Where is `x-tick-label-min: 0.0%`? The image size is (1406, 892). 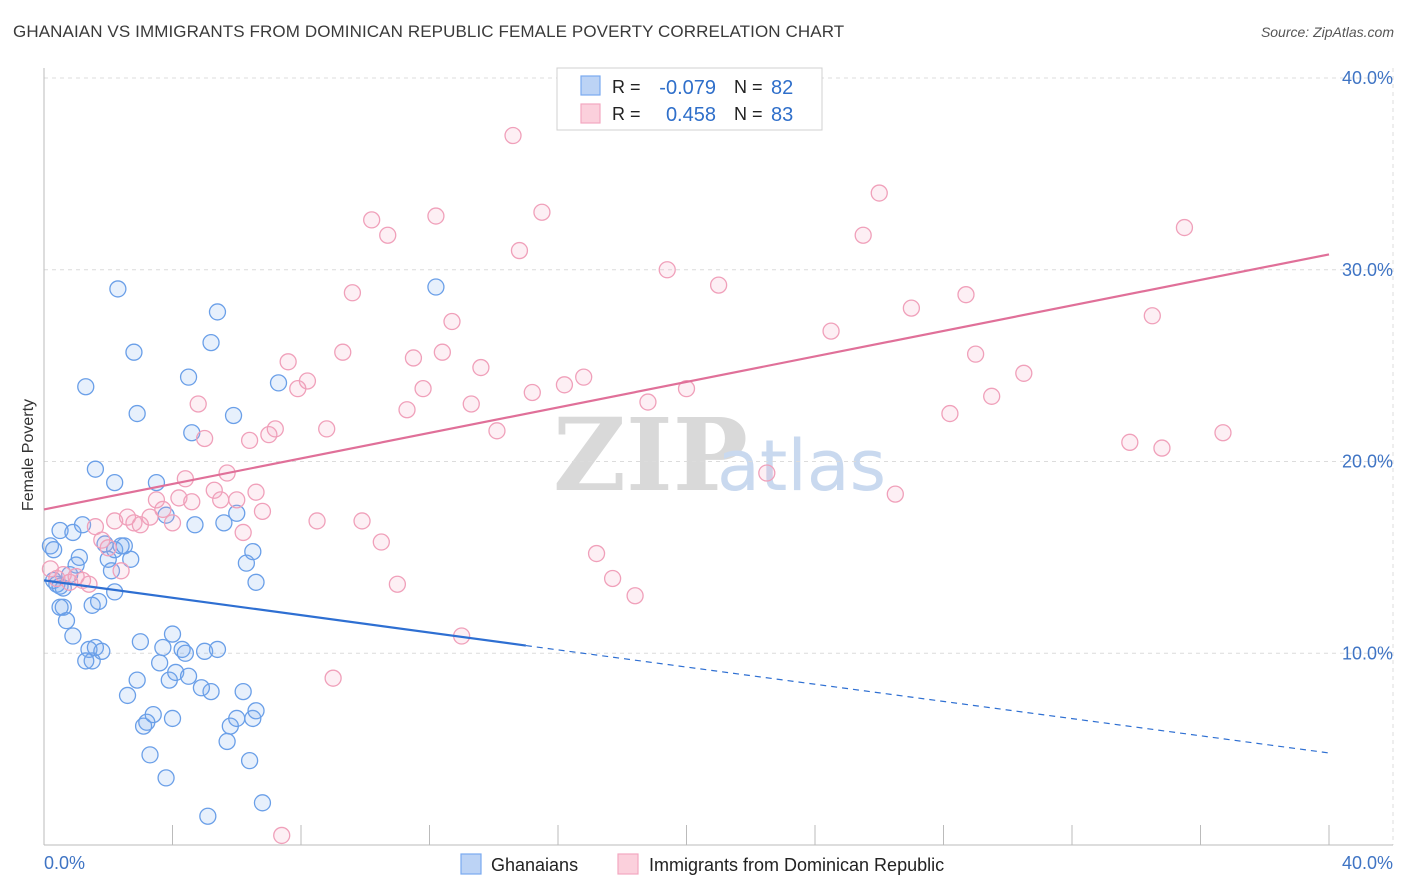 x-tick-label-min: 0.0% is located at coordinates (64, 863).